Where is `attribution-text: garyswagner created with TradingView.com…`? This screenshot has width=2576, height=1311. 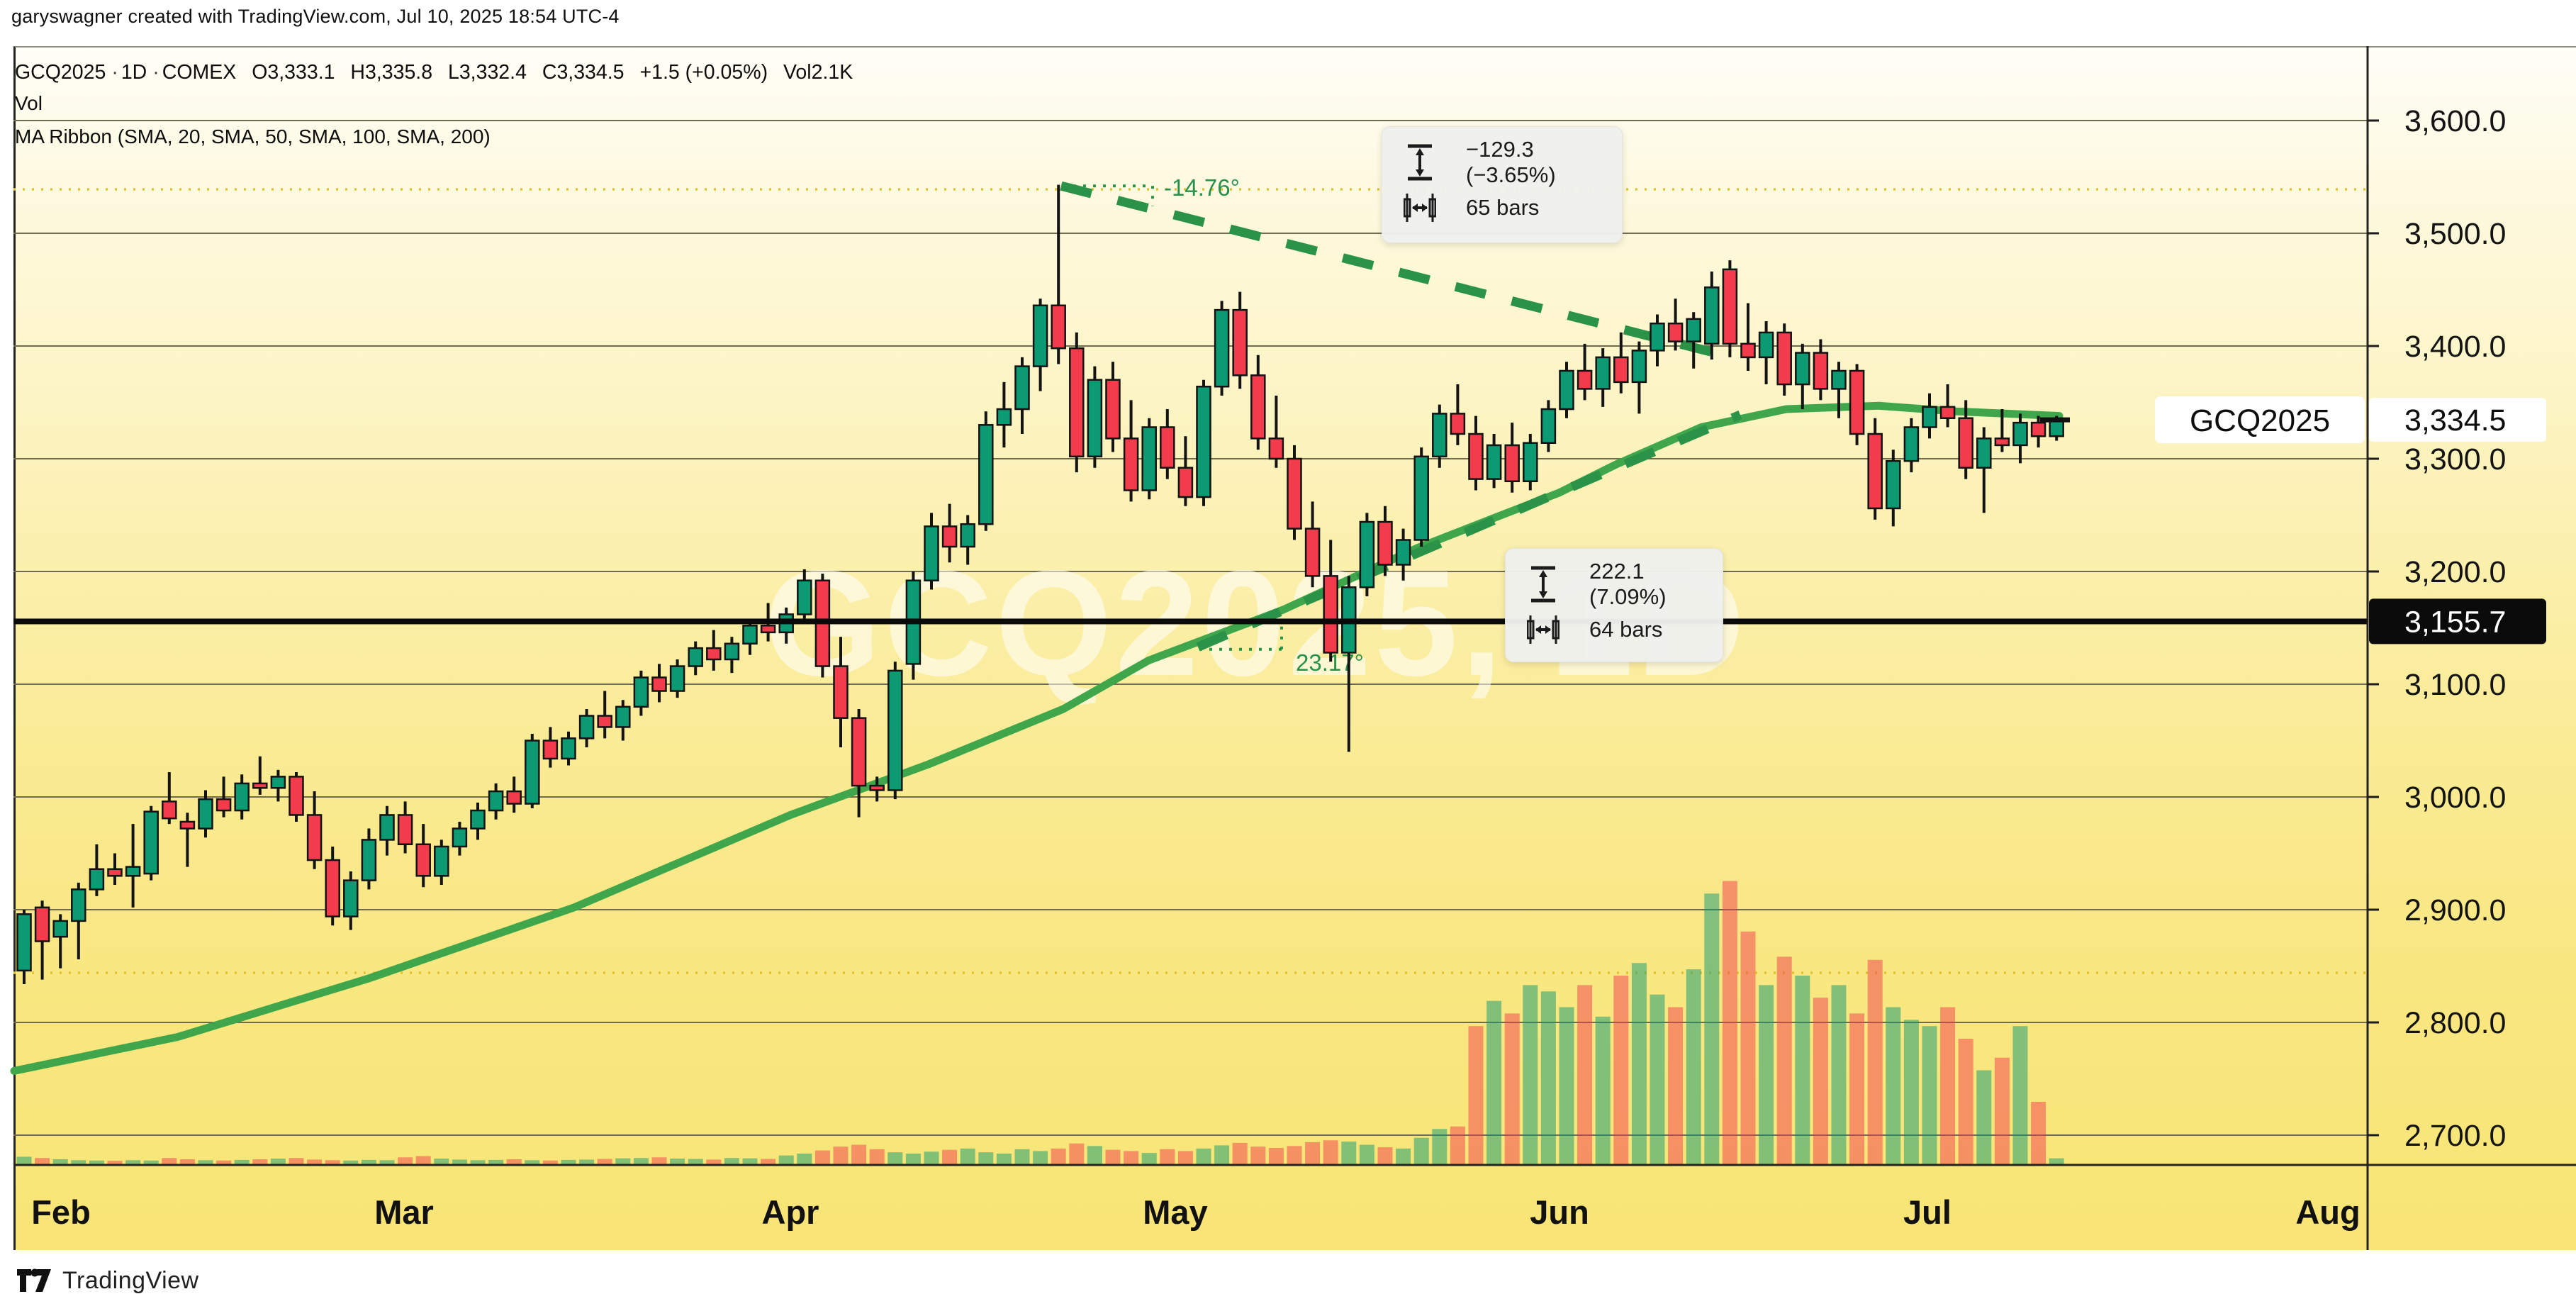
attribution-text: garyswagner created with TradingView.com… is located at coordinates (315, 16).